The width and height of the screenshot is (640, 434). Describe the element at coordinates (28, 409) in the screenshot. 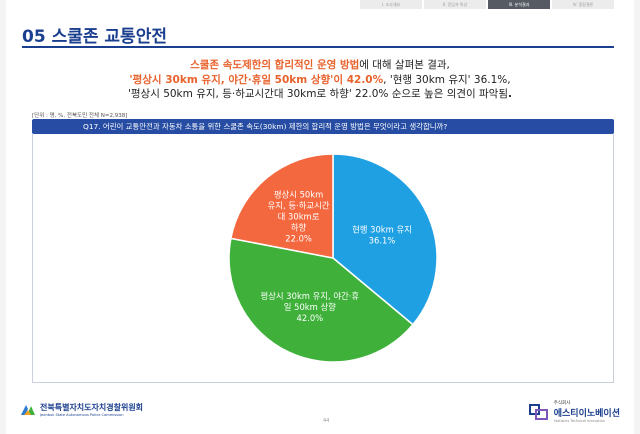

I see `commission-emblem-icon` at that location.